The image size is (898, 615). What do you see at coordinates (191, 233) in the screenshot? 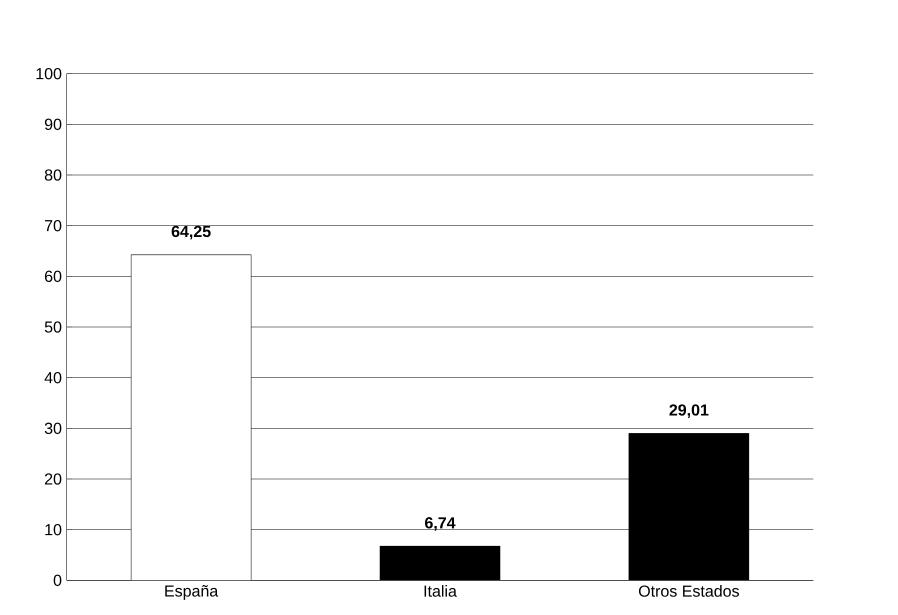
I see `data-label: 64,25` at bounding box center [191, 233].